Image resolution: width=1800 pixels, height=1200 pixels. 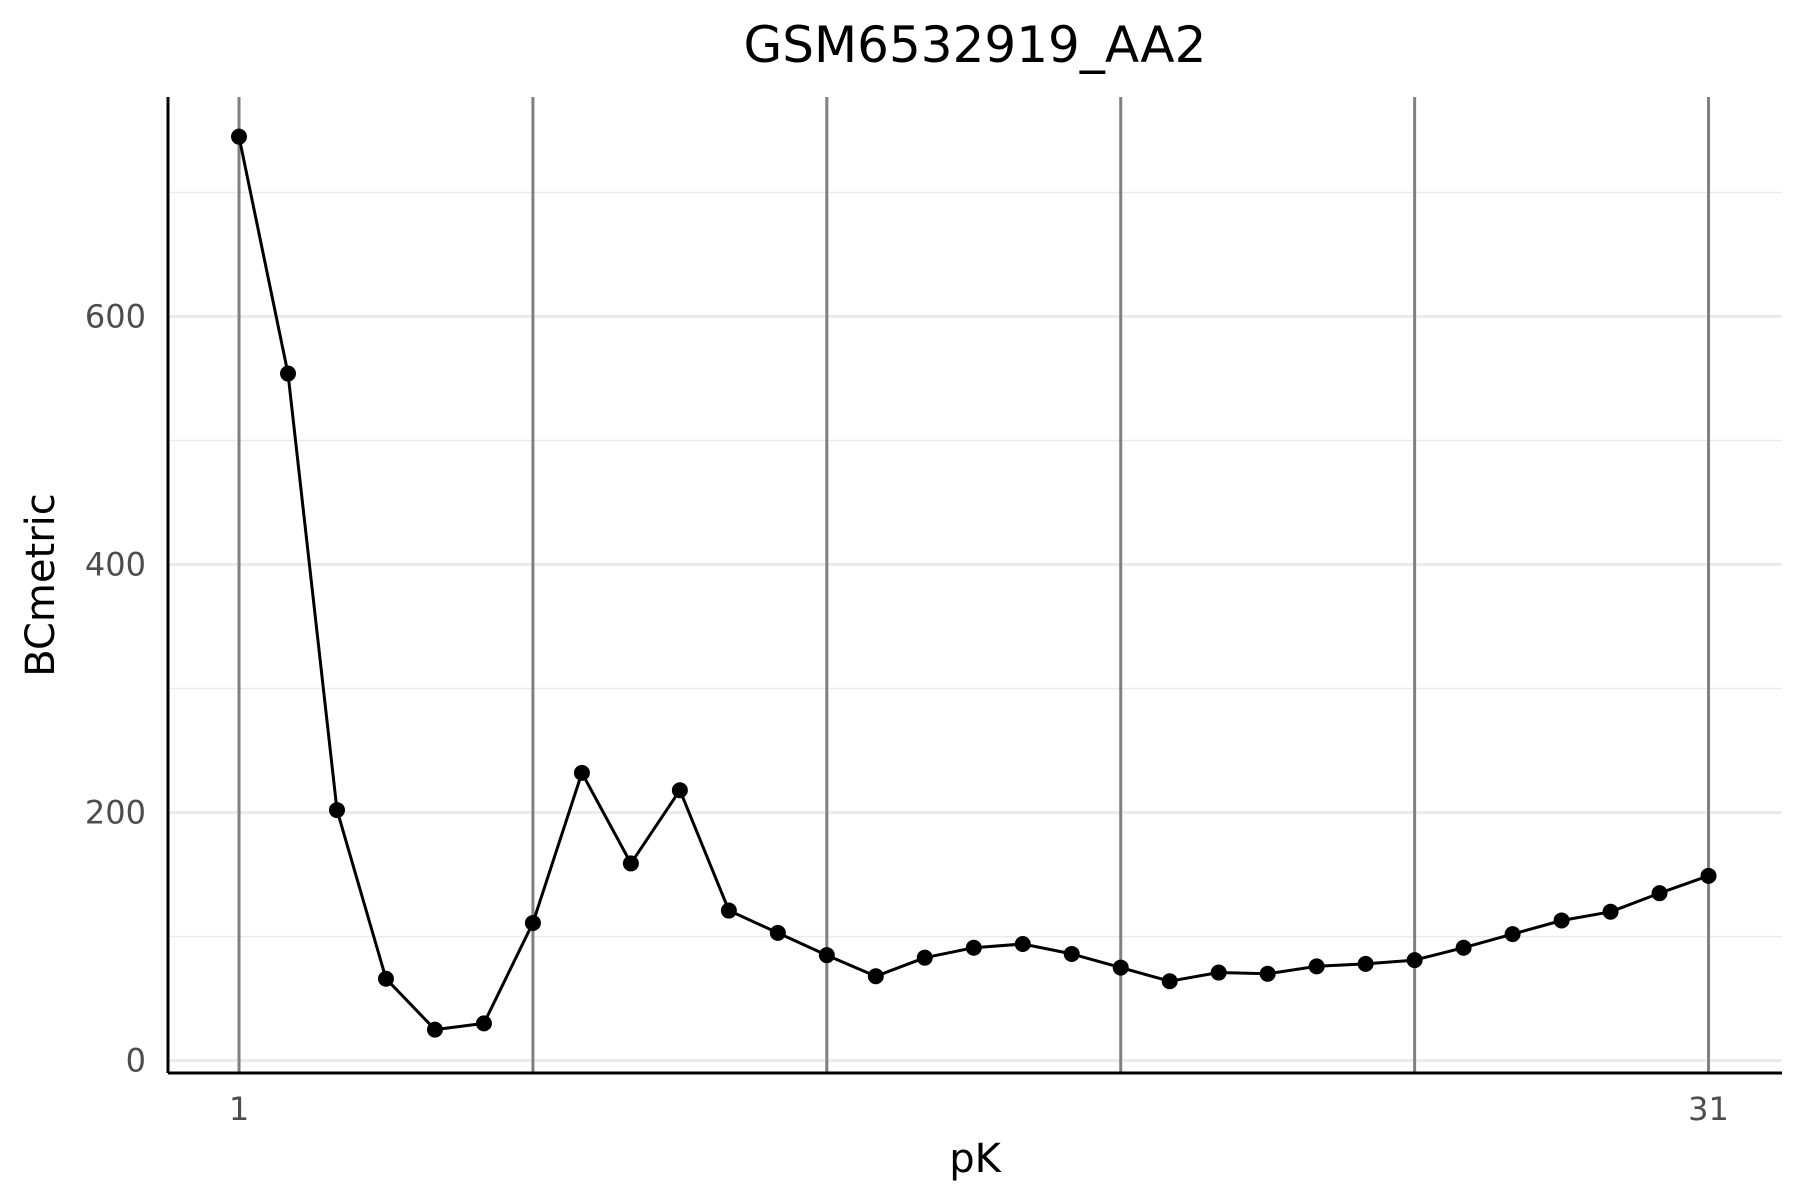 I want to click on y-axis-title: BCmetric, so click(x=41, y=584).